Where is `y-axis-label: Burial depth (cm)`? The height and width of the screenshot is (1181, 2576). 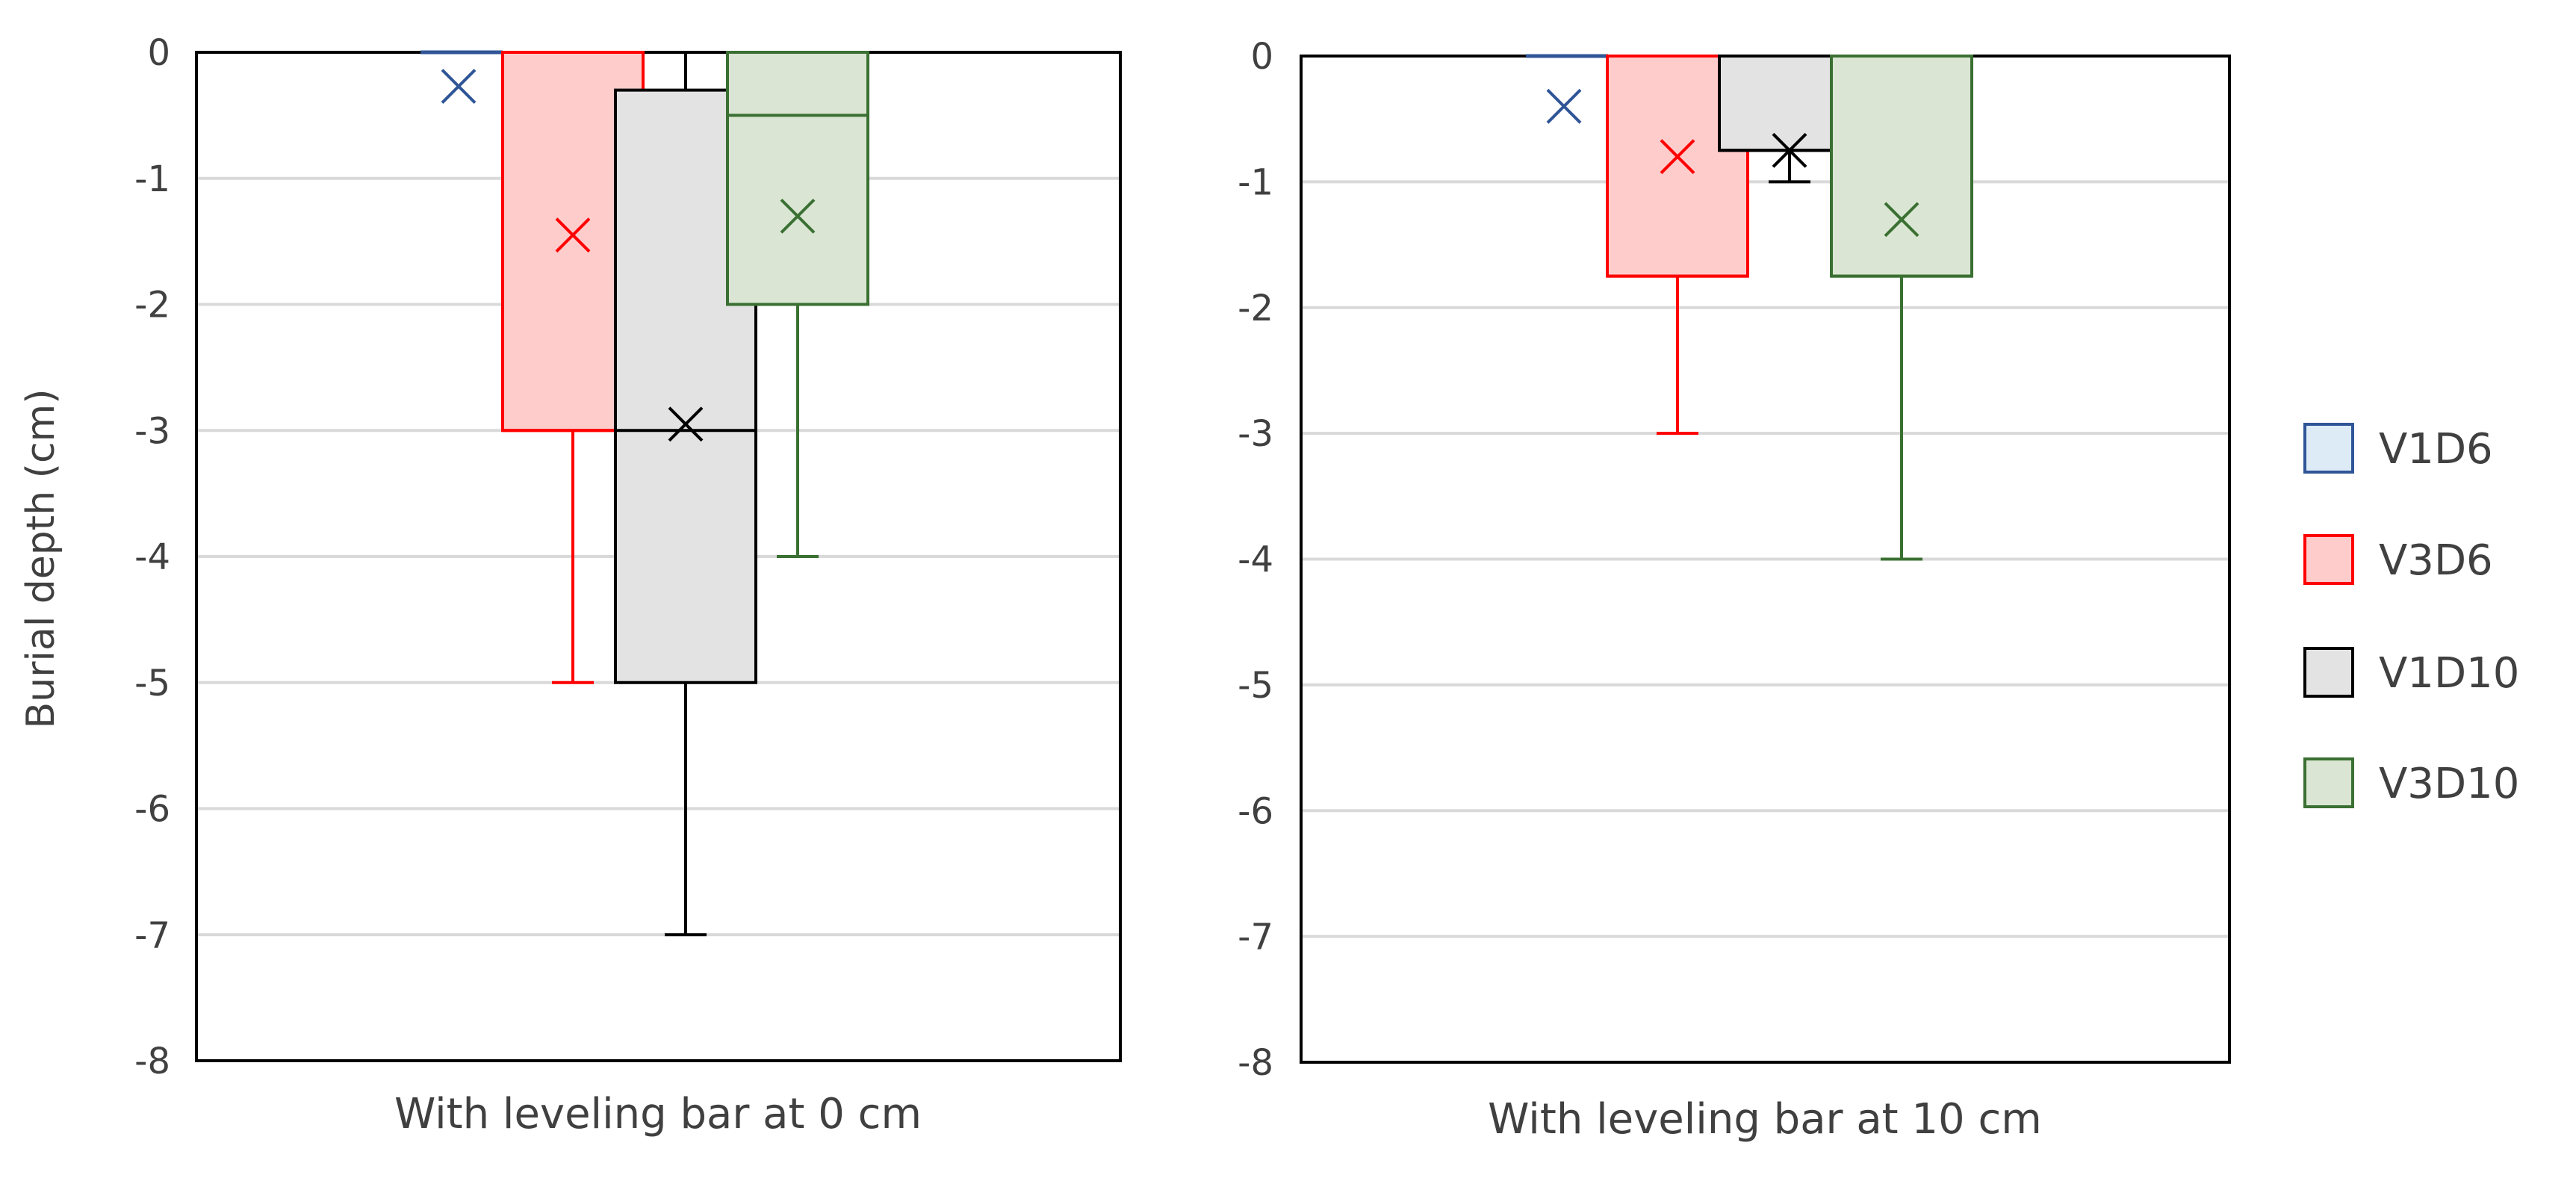
y-axis-label: Burial depth (cm) is located at coordinates (41, 559).